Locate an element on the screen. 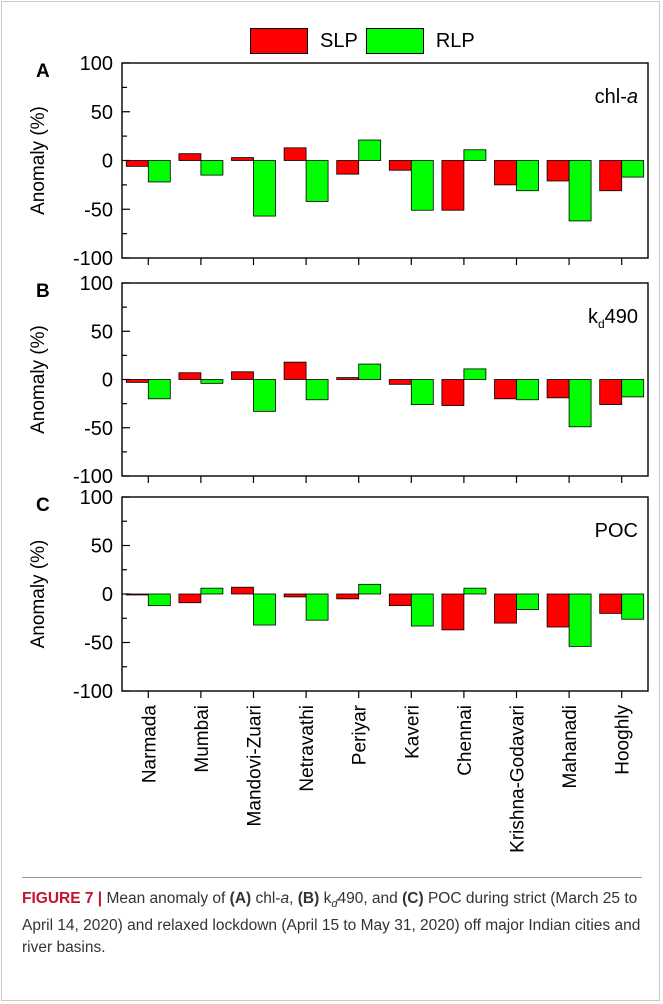 This screenshot has width=663, height=1004. caption-text-4: k is located at coordinates (325, 898).